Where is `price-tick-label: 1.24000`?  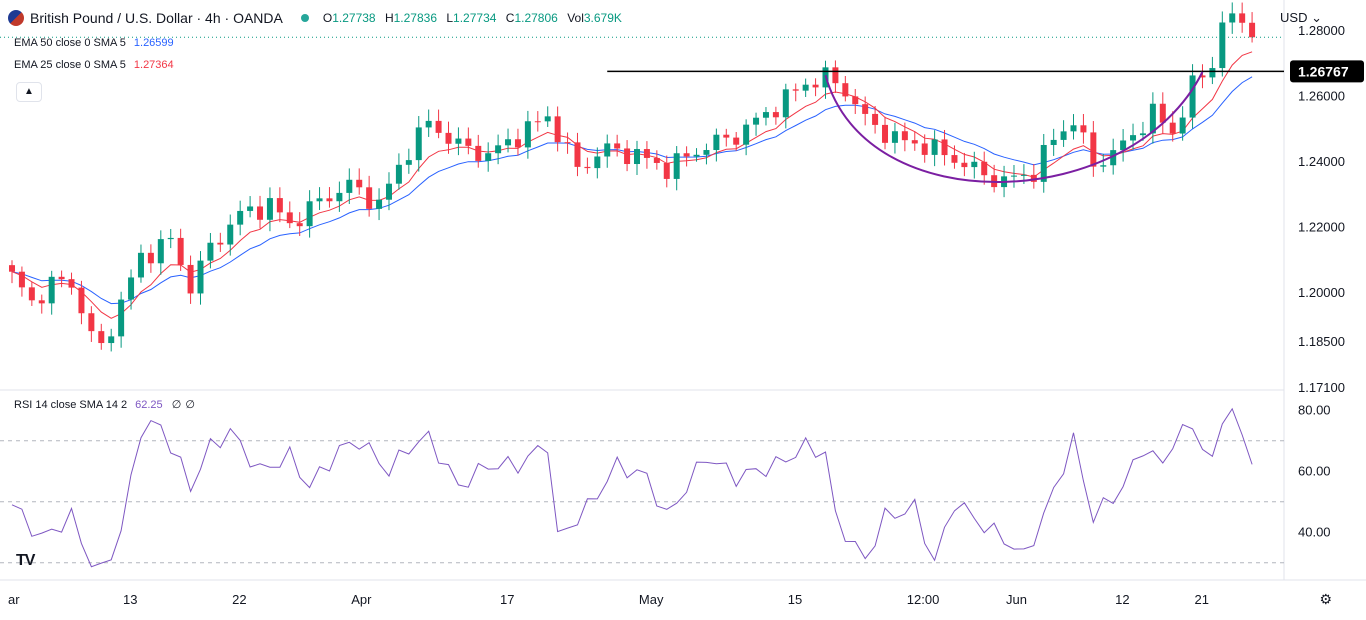
price-tick-label: 1.24000 is located at coordinates (1321, 161).